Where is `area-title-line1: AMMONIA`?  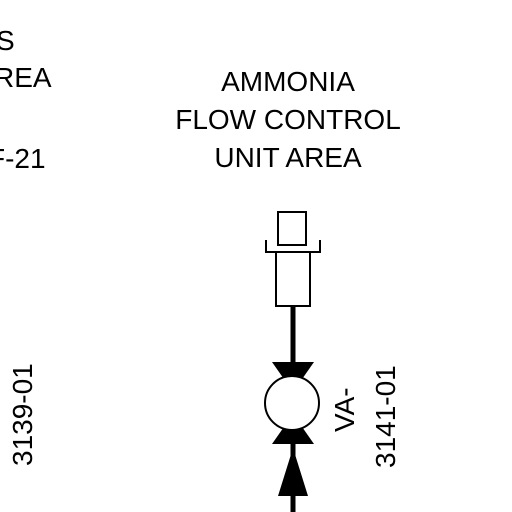
area-title-line1: AMMONIA is located at coordinates (288, 81).